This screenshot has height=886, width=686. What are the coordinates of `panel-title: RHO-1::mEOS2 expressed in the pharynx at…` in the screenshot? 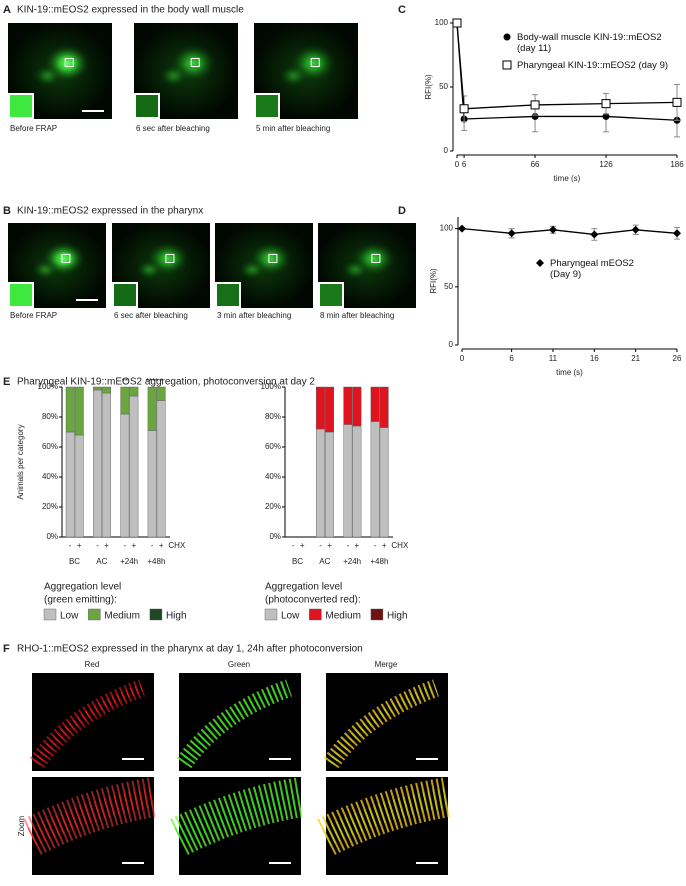 It's located at (190, 649).